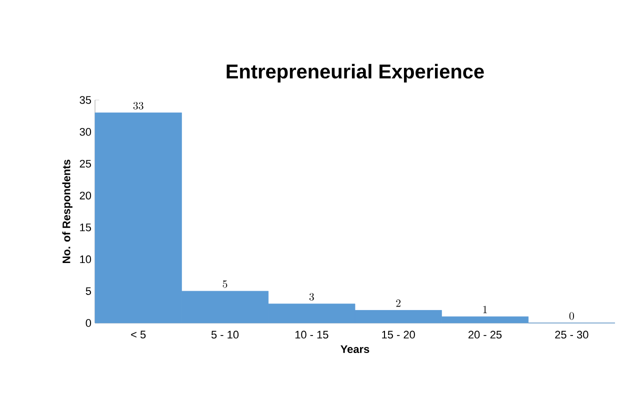  What do you see at coordinates (138, 106) in the screenshot?
I see `data-label: 33` at bounding box center [138, 106].